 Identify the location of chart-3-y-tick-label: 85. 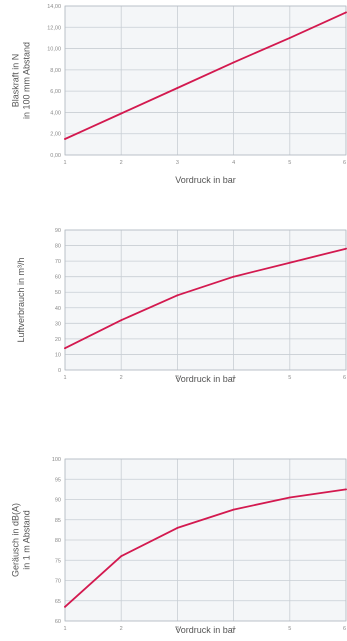
(58, 521).